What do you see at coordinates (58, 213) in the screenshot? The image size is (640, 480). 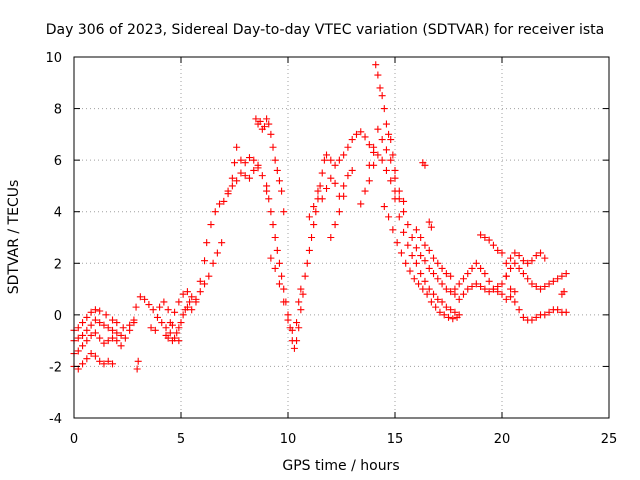 I see `y-tick-label: 4` at bounding box center [58, 213].